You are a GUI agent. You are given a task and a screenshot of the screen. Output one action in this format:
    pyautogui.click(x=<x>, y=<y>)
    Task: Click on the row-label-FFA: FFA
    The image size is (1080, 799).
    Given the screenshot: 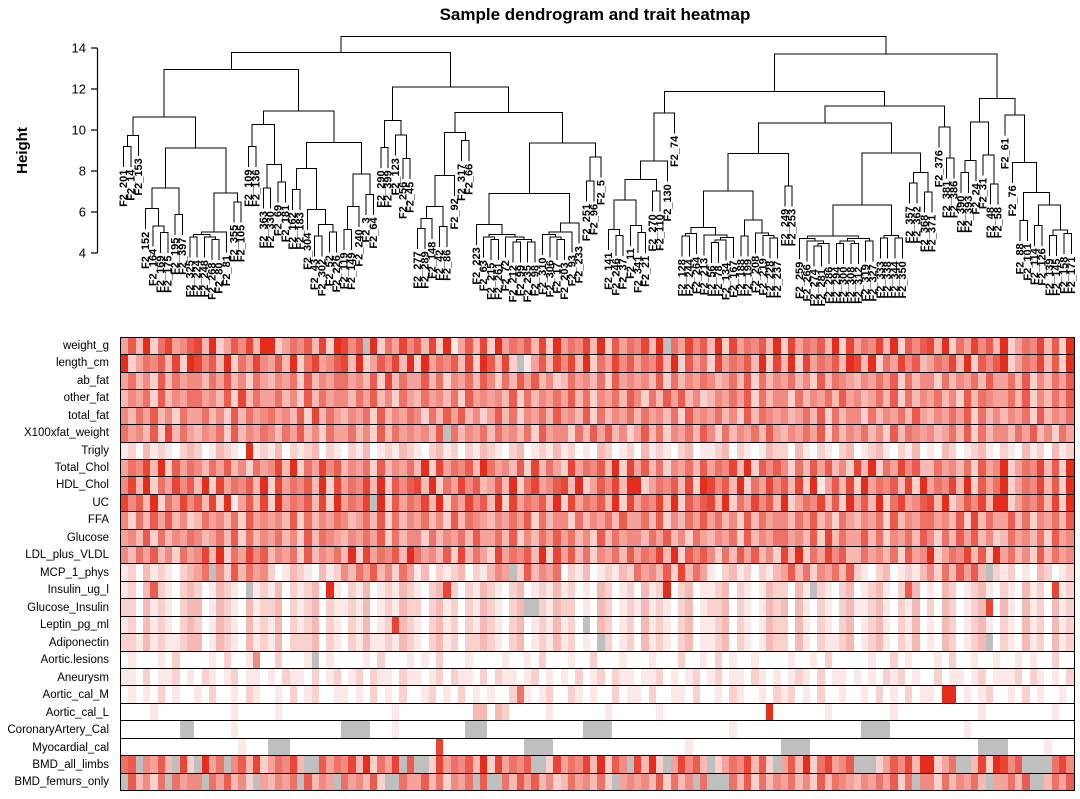 What is the action you would take?
    pyautogui.click(x=98, y=520)
    